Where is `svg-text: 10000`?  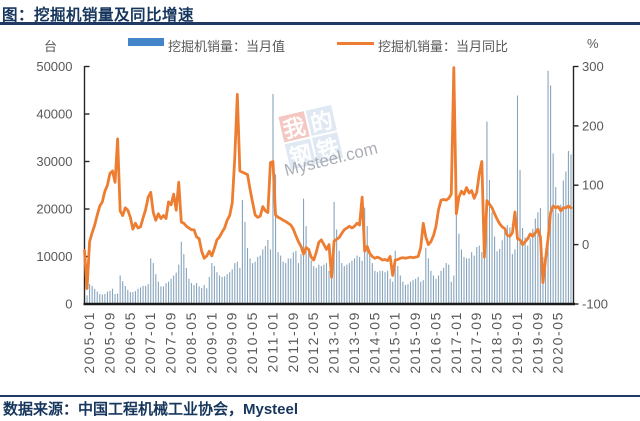
svg-text: 10000 is located at coordinates (54, 256).